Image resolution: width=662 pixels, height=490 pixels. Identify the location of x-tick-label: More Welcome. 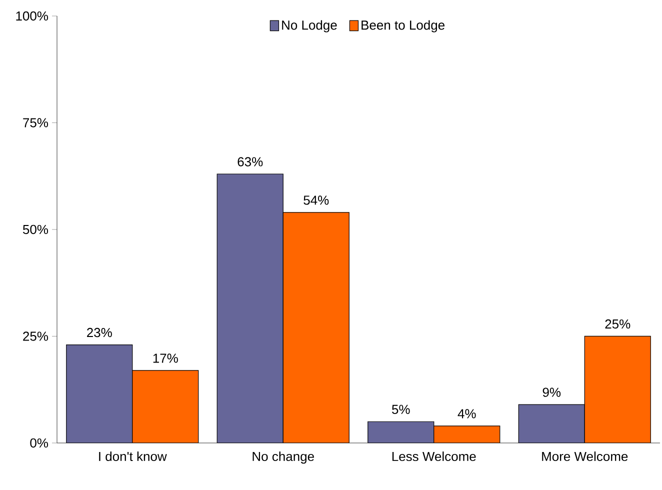
(585, 457).